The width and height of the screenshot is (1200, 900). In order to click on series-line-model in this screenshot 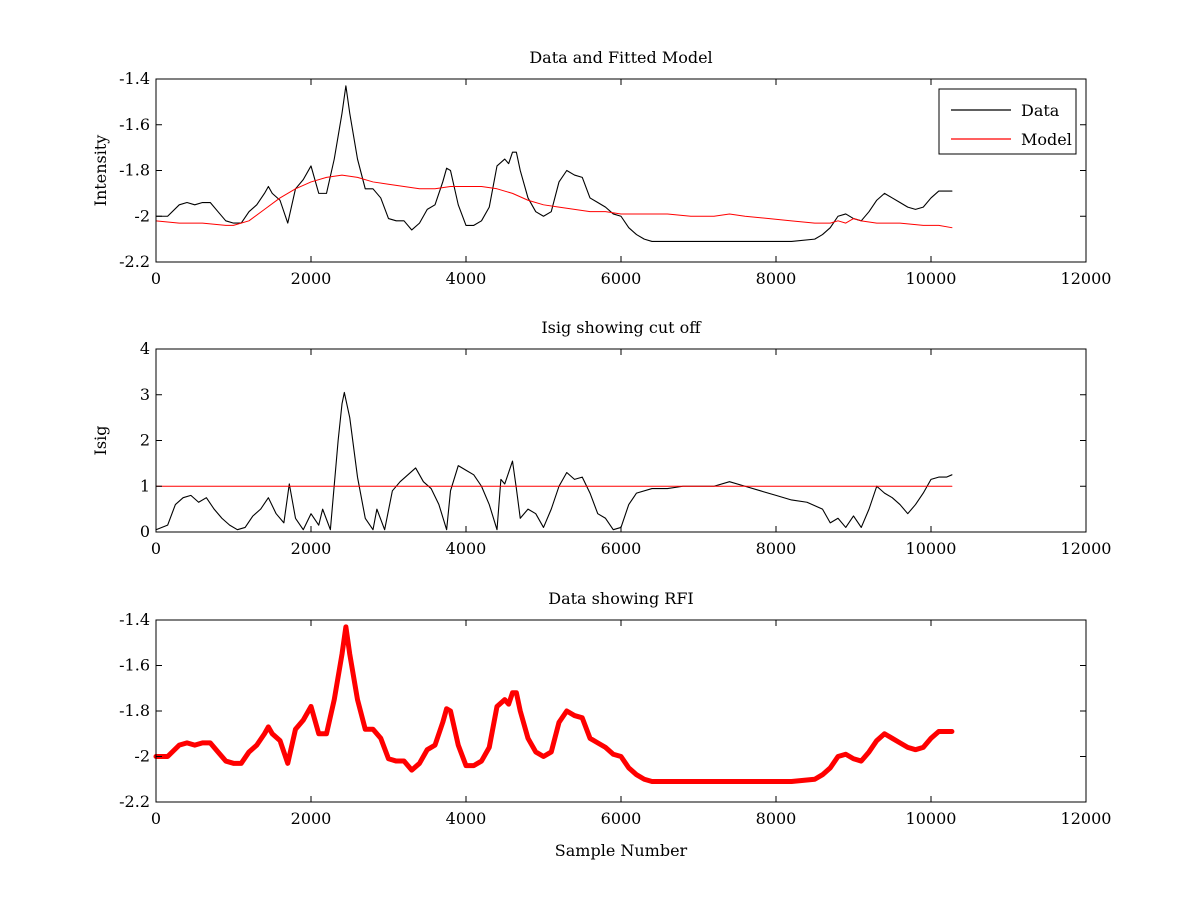, I will do `click(554, 201)`.